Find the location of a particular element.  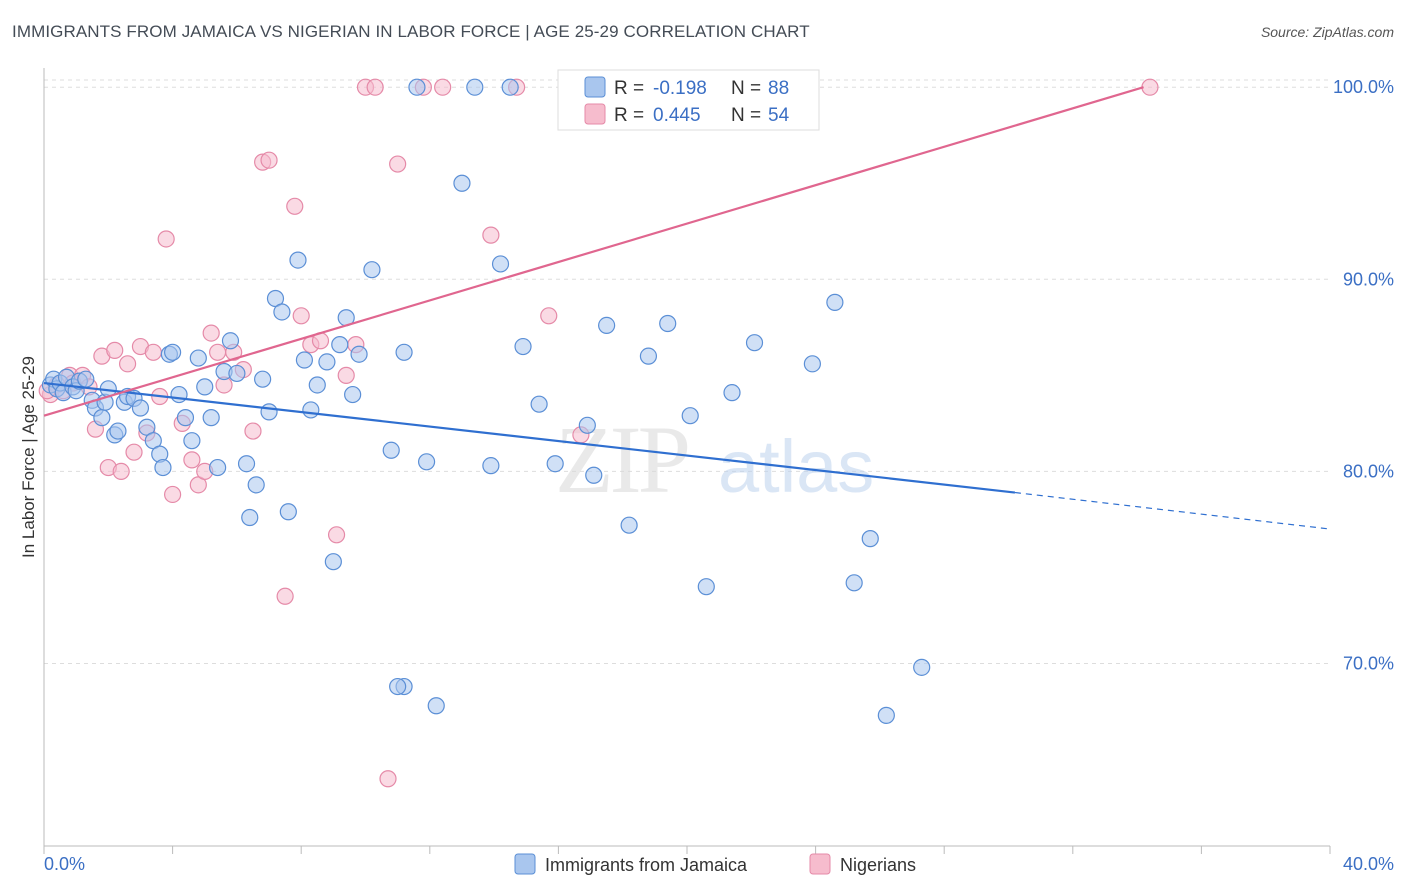

jamaica-trend-extension is located at coordinates (1172, 510).